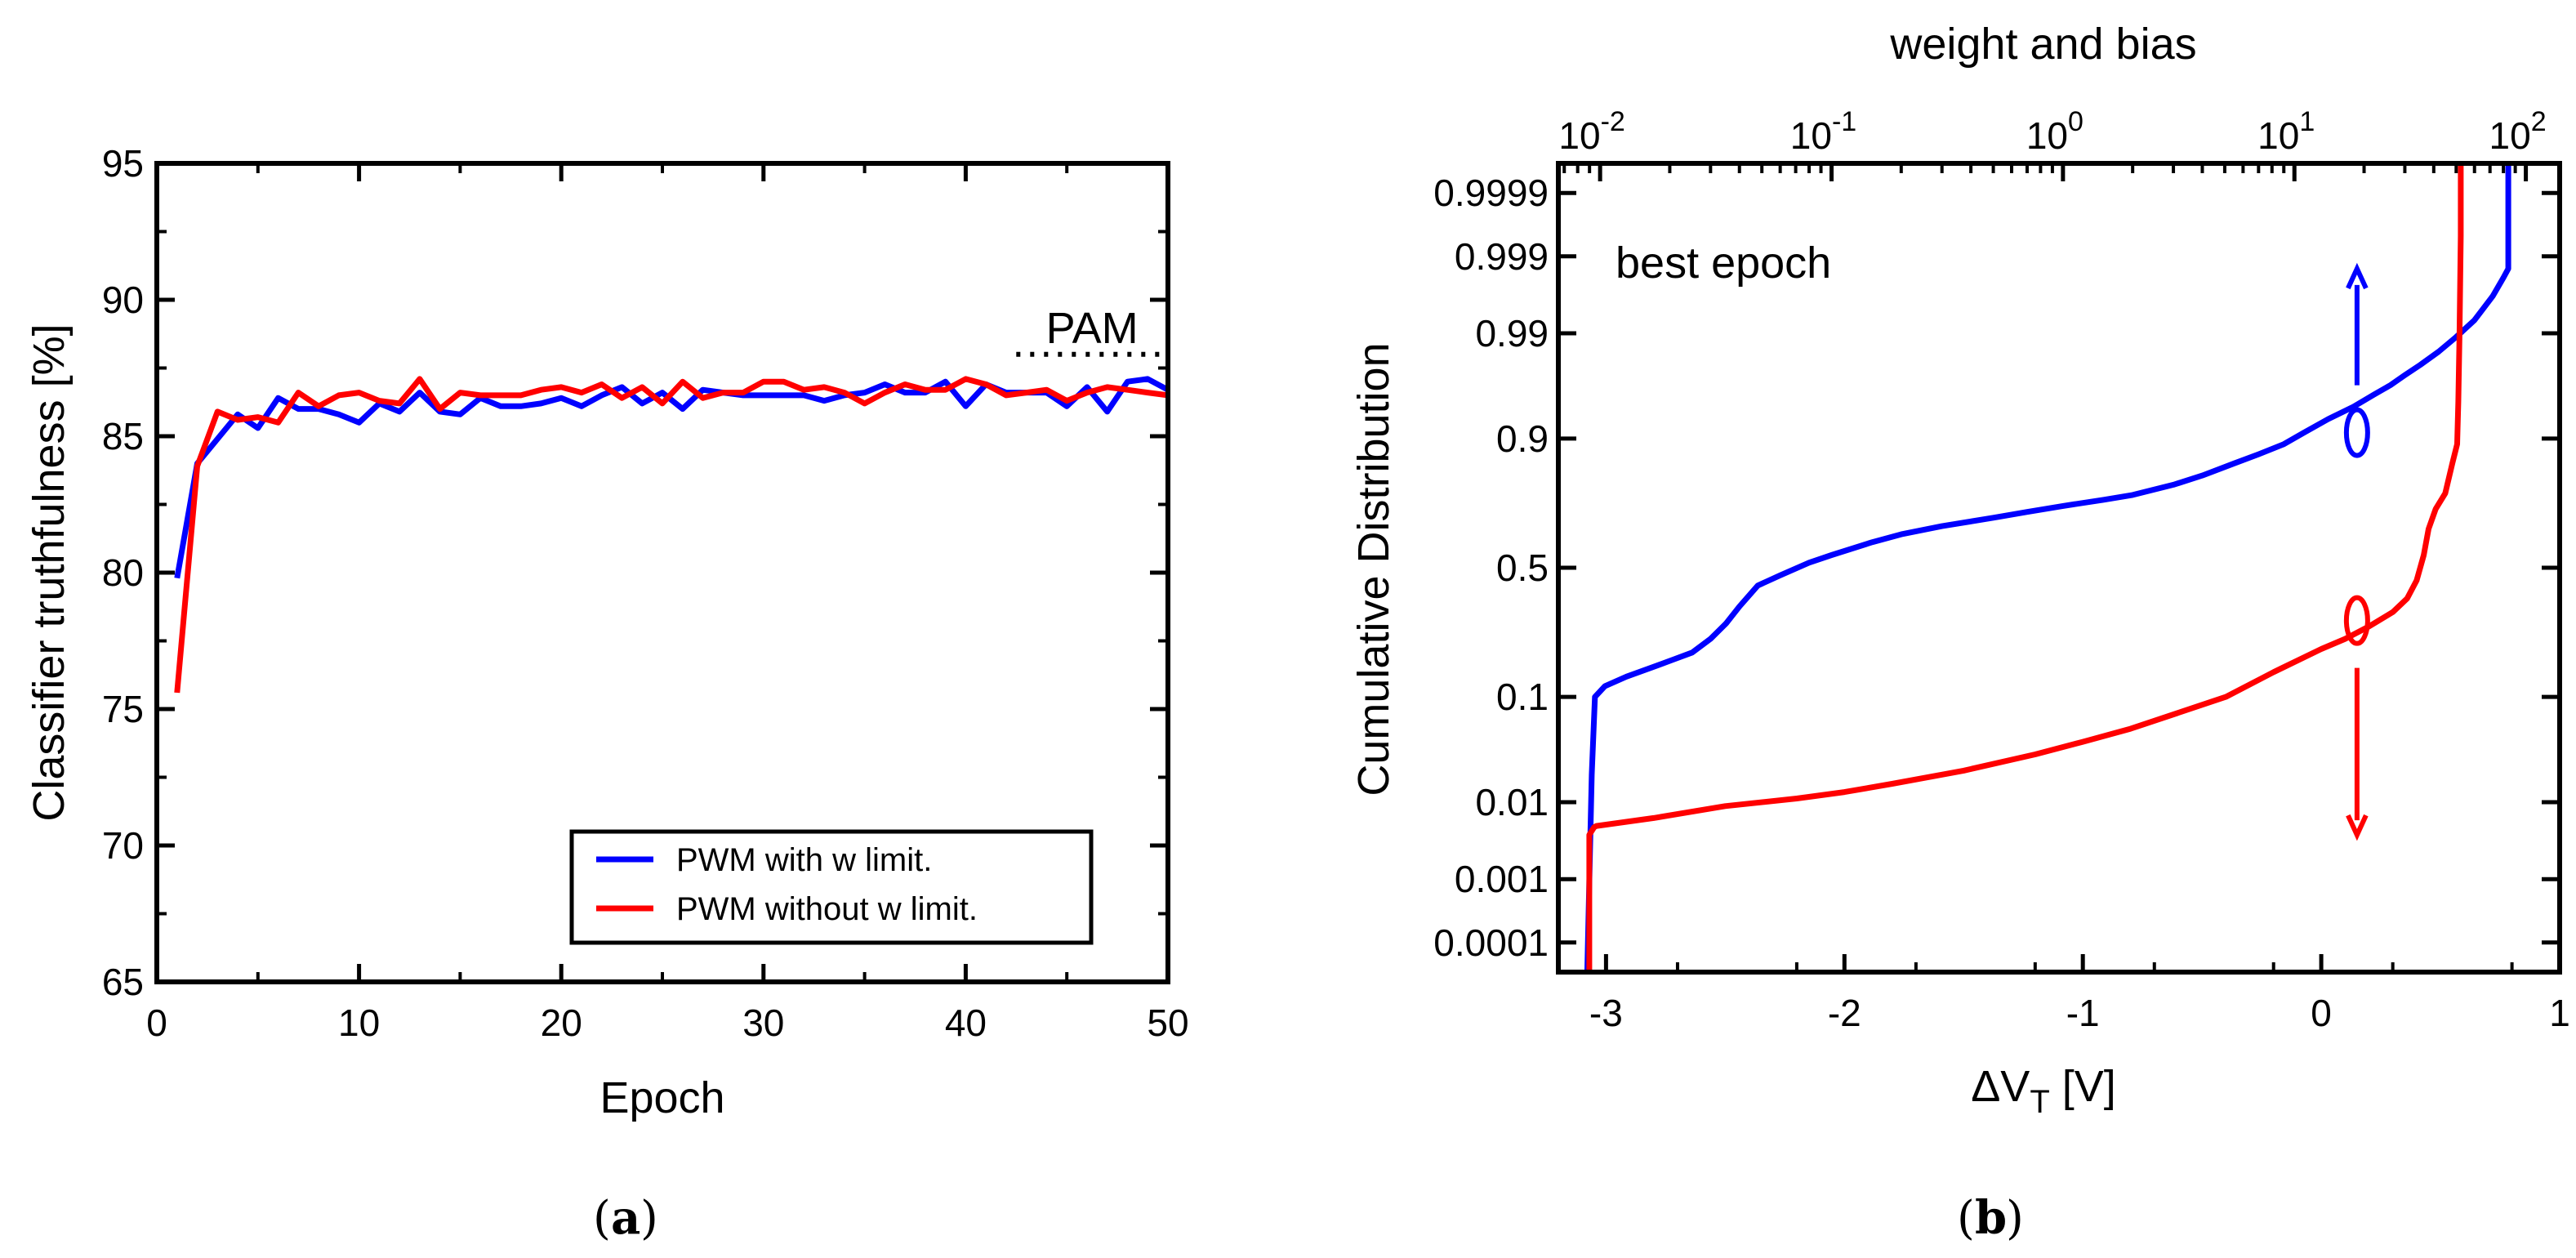 This screenshot has height=1258, width=2576. I want to click on x-tick-label: 20, so click(561, 1022).